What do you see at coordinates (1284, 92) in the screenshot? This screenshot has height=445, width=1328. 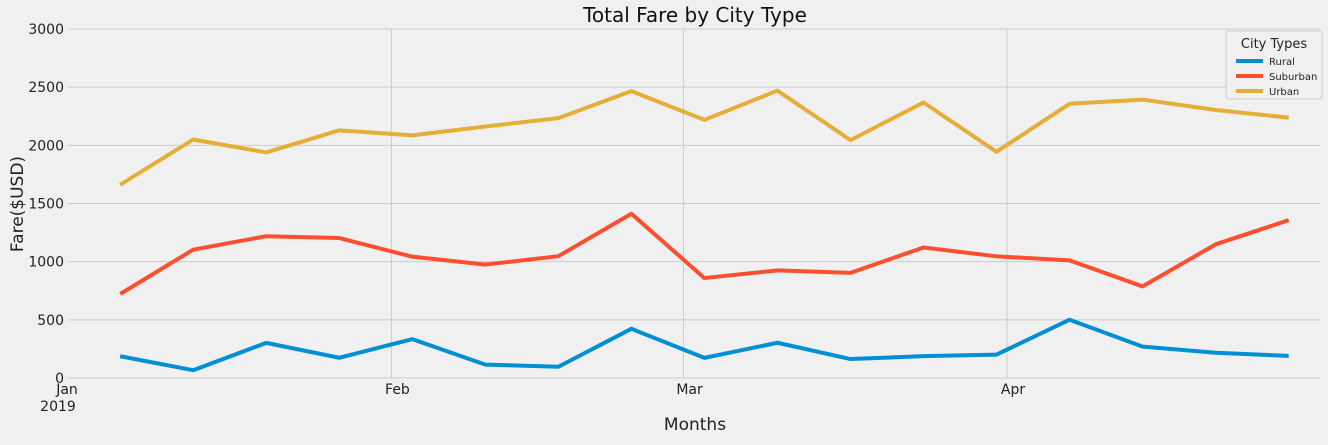 I see `legend-label-urban: Urban` at bounding box center [1284, 92].